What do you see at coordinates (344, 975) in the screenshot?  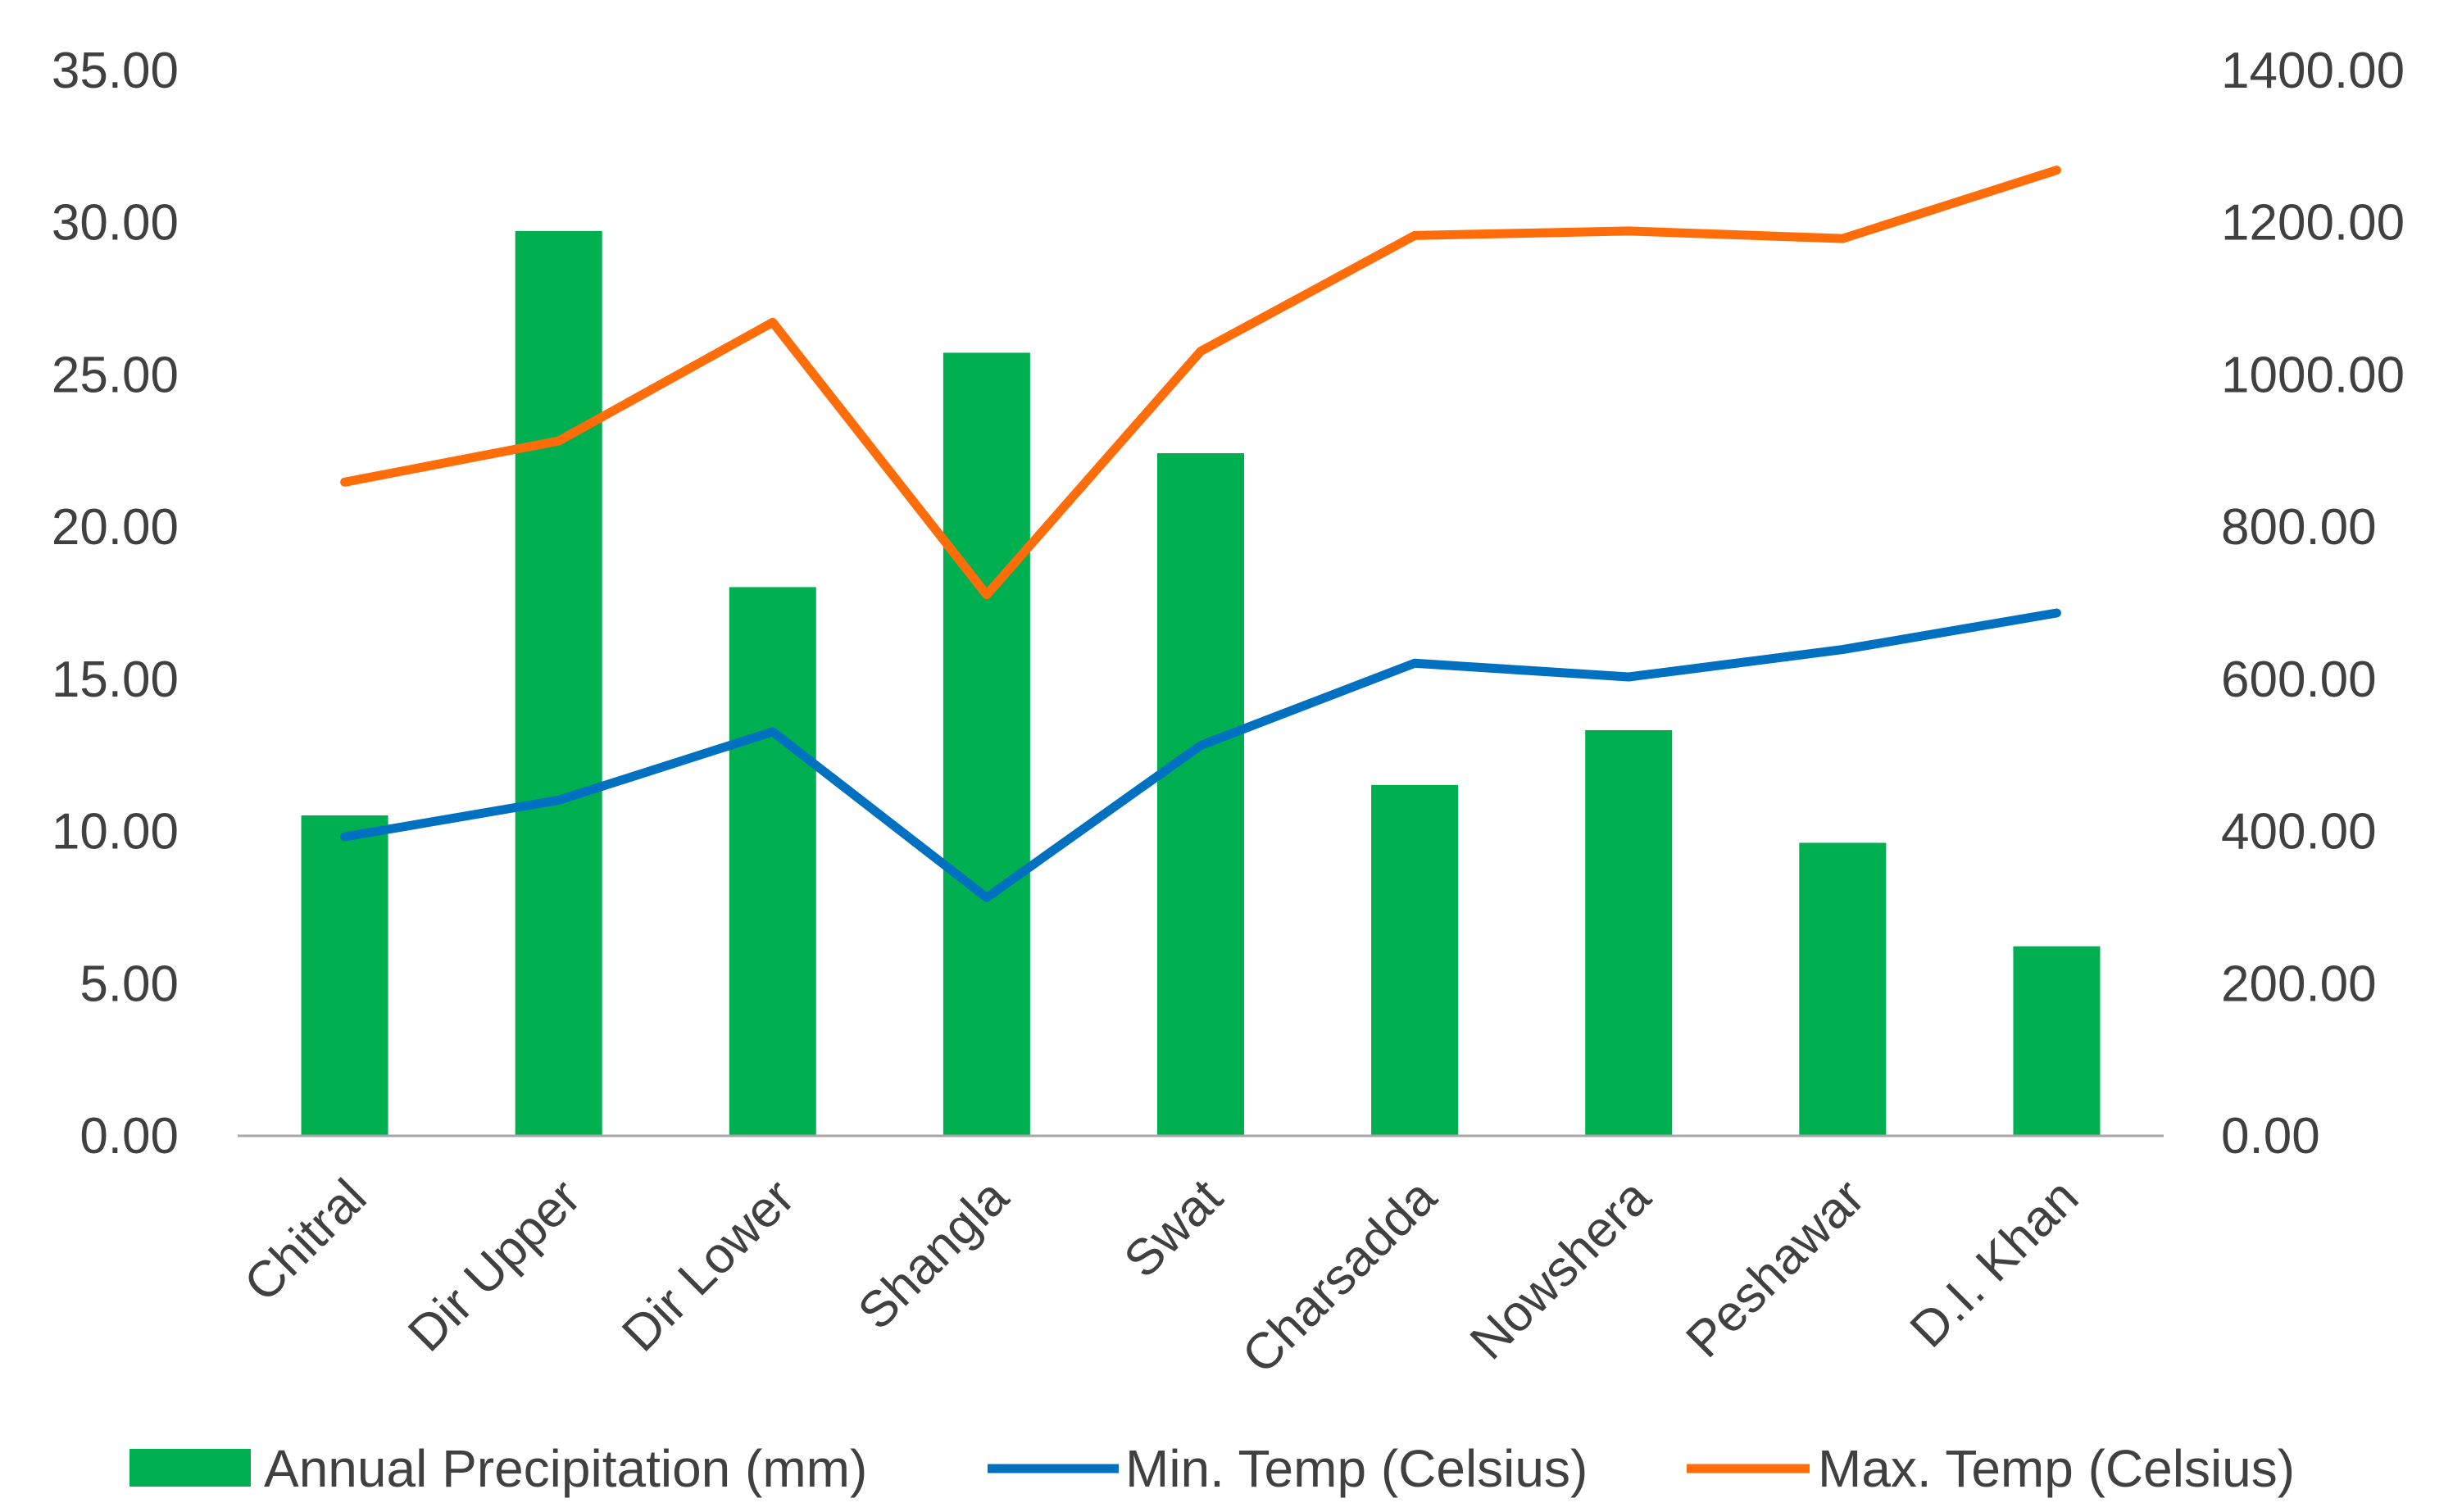 I see `bar-chitral` at bounding box center [344, 975].